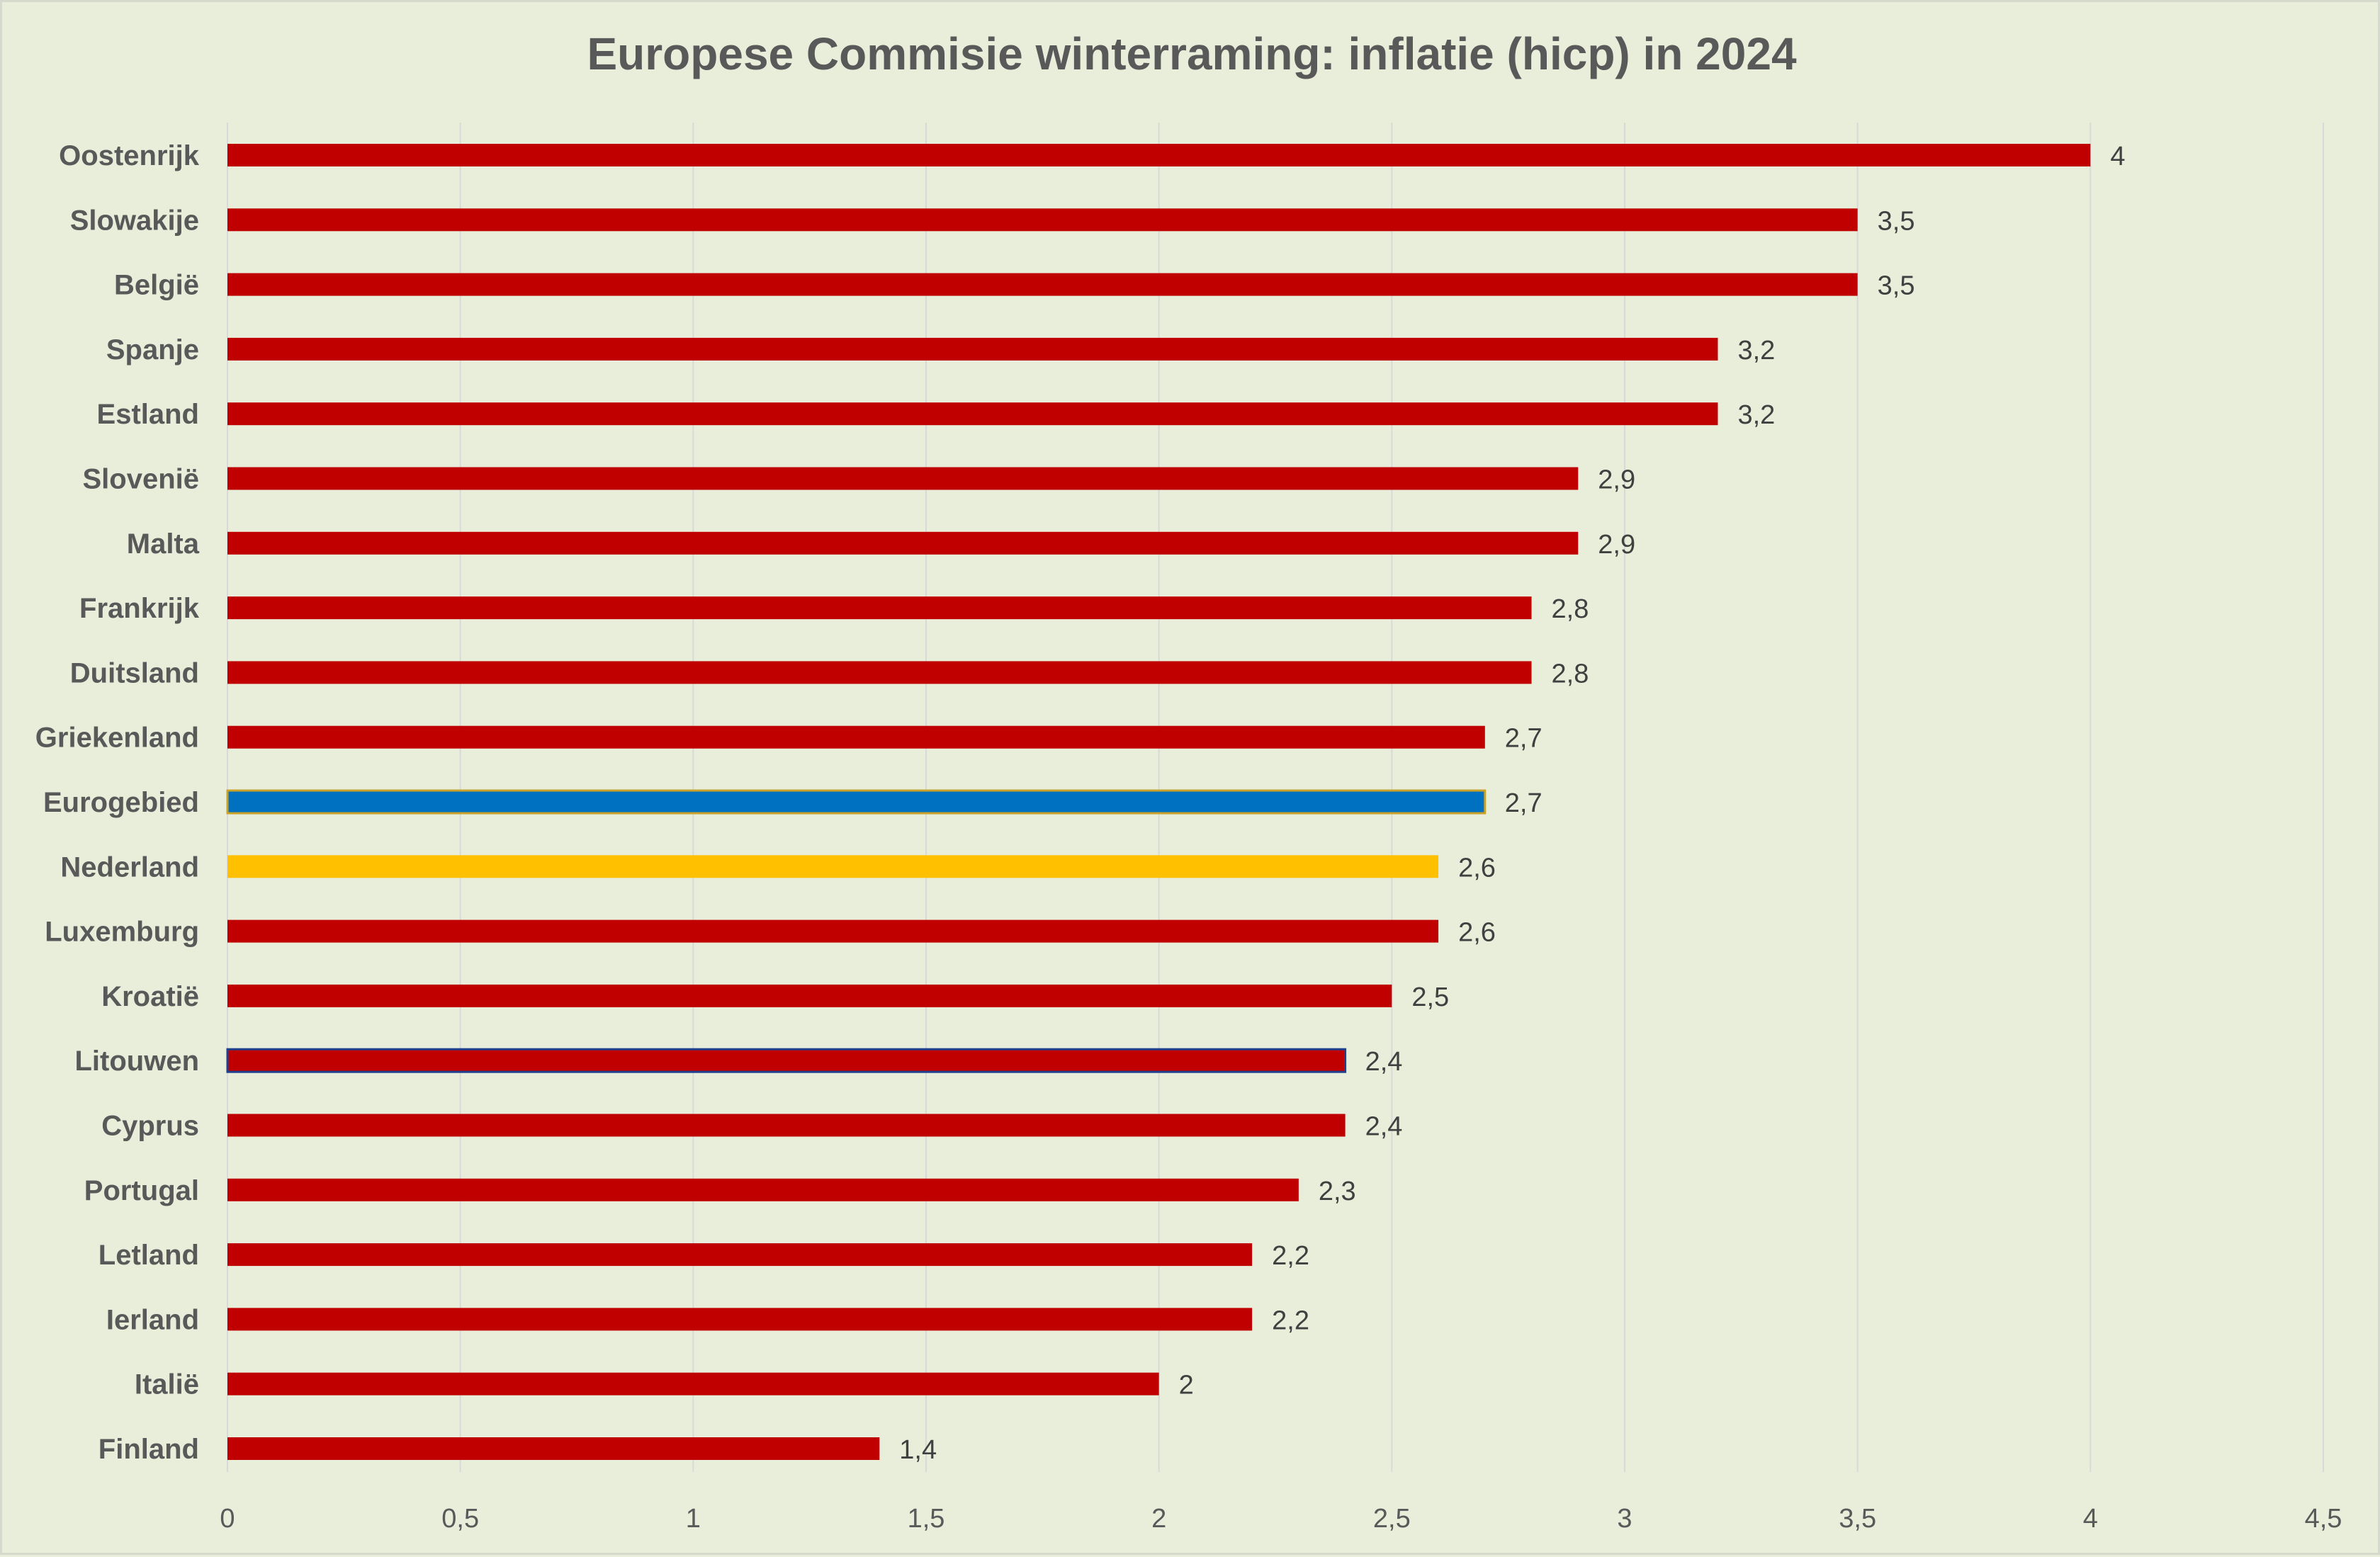  Describe the element at coordinates (926, 1519) in the screenshot. I see `x-tick-label: 1,5` at that location.